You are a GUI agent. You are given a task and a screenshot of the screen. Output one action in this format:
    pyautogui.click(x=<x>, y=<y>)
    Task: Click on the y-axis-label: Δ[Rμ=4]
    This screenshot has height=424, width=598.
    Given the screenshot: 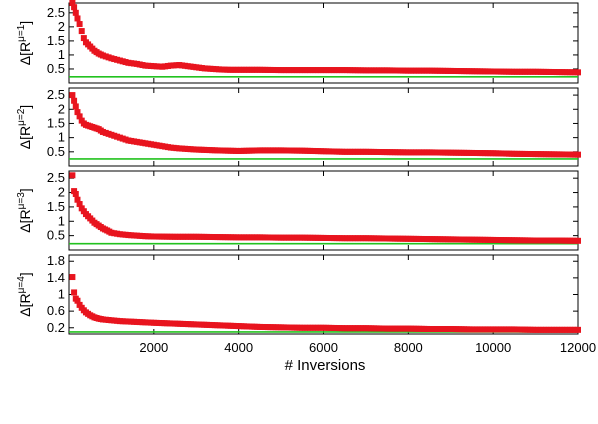 What is the action you would take?
    pyautogui.click(x=24, y=294)
    